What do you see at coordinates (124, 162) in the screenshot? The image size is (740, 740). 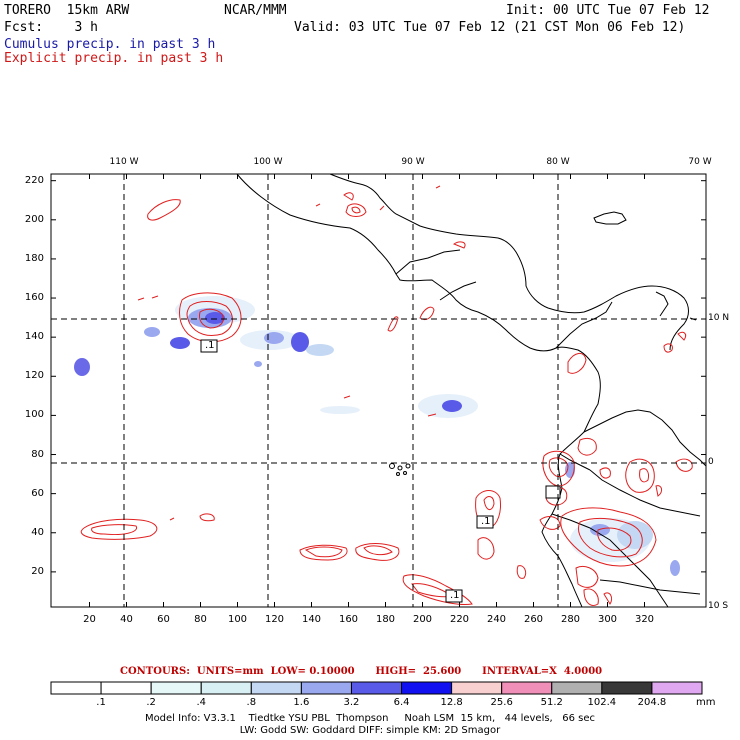 I see `longitude-label: 110 W` at bounding box center [124, 162].